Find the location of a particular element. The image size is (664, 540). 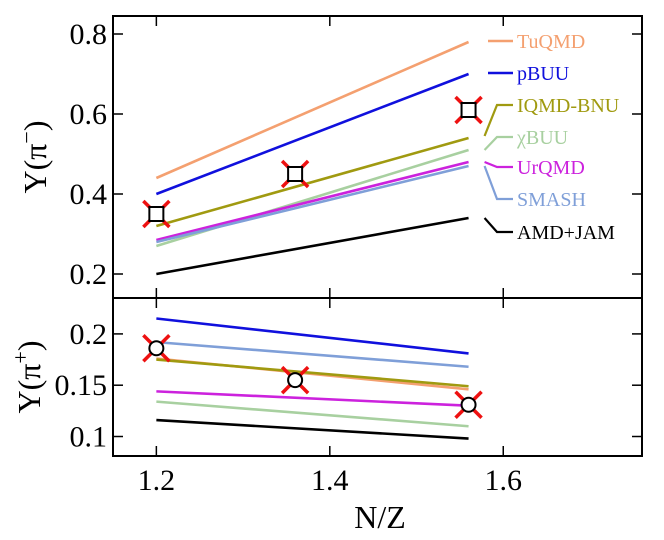

legend-label: AMD+JAM is located at coordinates (566, 233).